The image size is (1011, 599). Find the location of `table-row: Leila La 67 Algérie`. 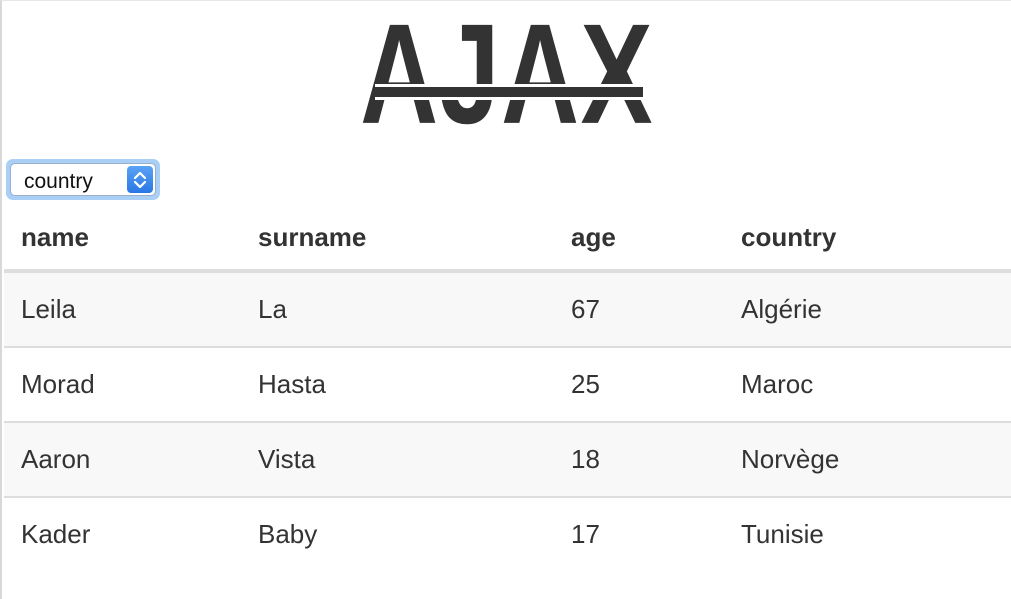

table-row: Leila La 67 Algérie is located at coordinates (507, 309).